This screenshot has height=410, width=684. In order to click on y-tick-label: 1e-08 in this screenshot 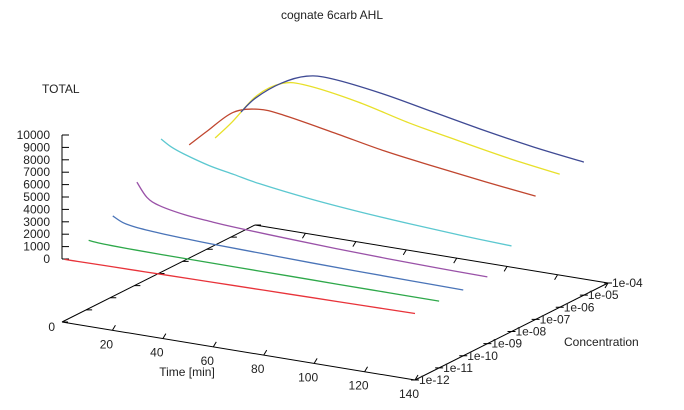, I will do `click(531, 332)`.